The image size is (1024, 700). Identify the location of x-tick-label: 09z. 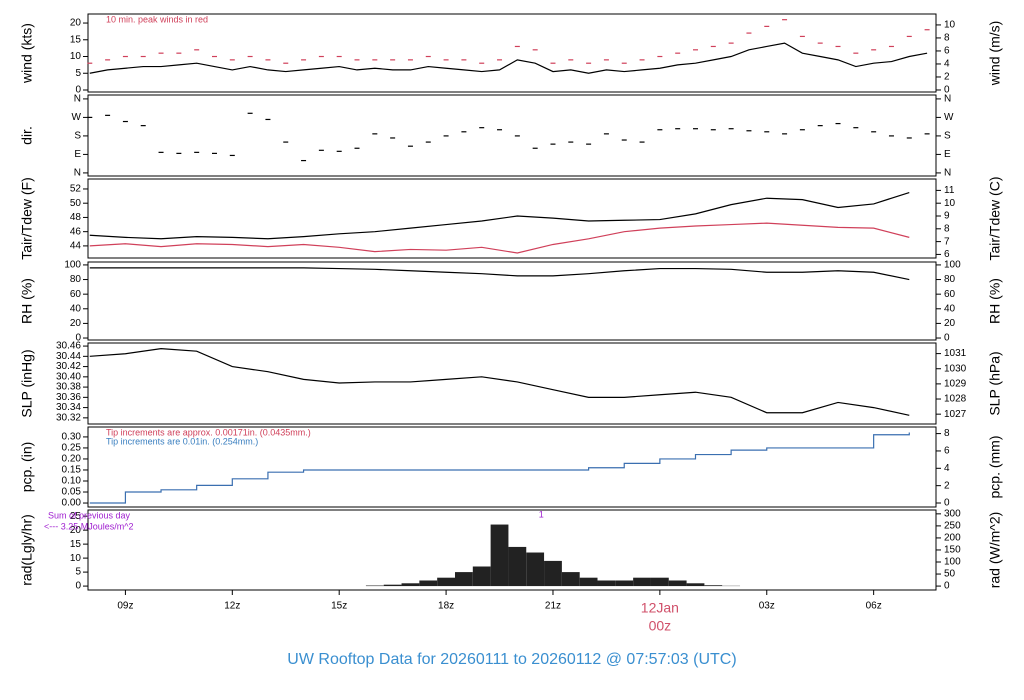
(125, 606).